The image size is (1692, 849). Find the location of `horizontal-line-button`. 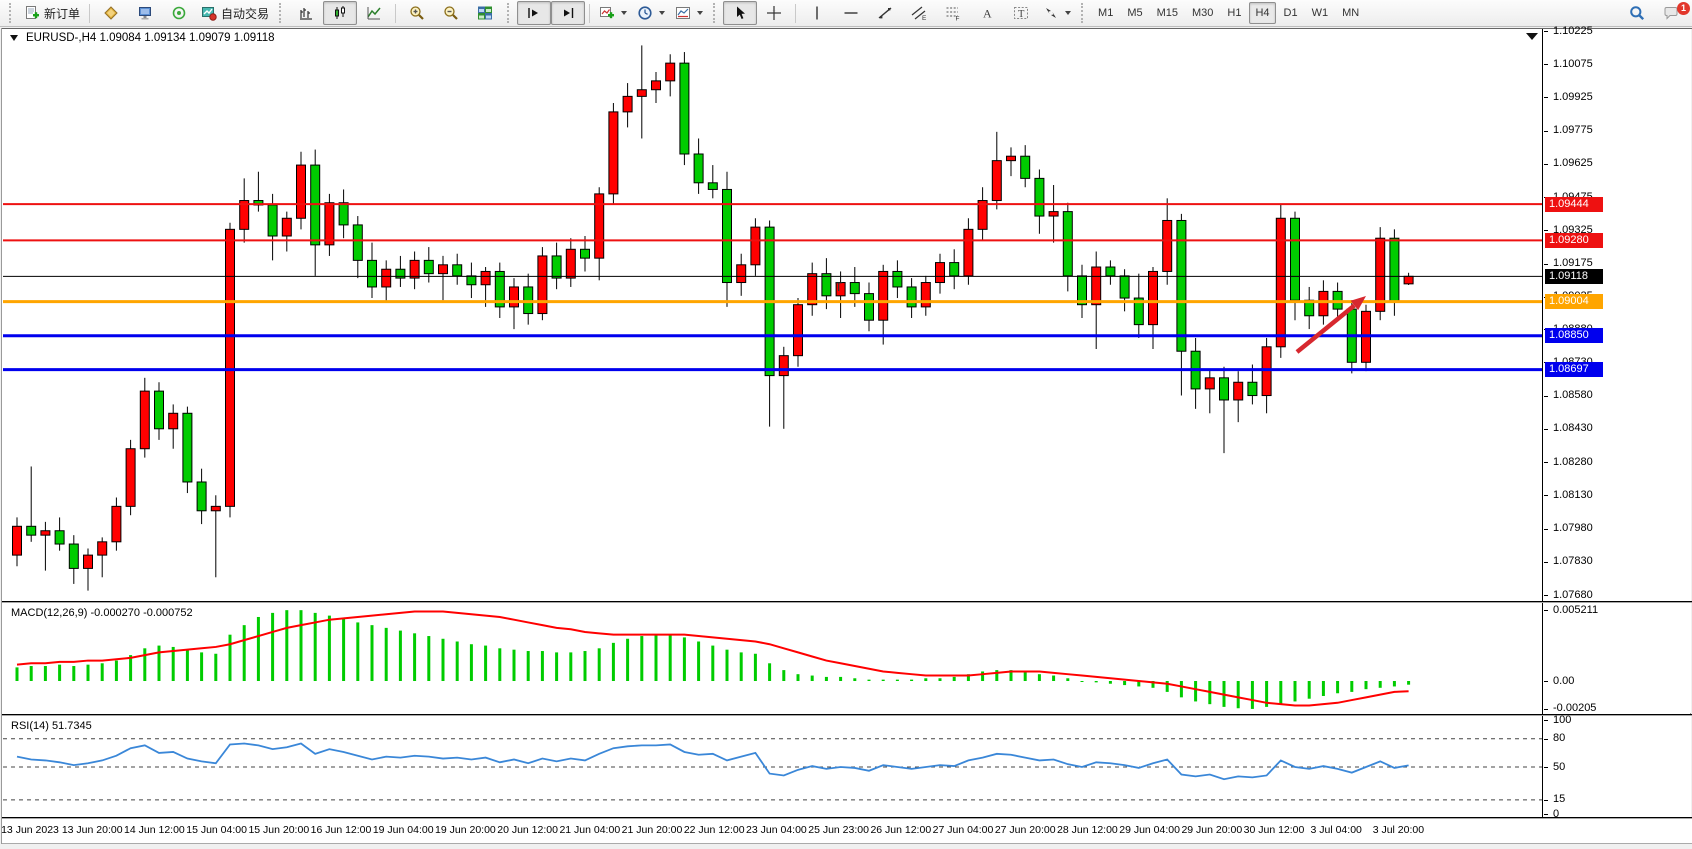

horizontal-line-button is located at coordinates (851, 13).